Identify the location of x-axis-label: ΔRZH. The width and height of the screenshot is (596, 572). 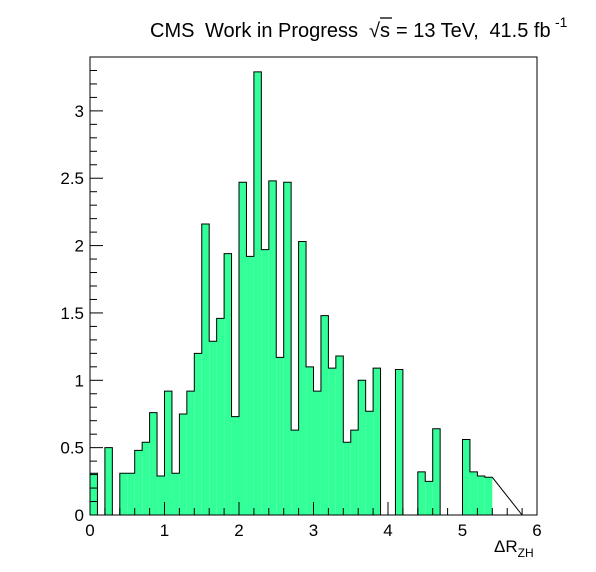
(514, 548).